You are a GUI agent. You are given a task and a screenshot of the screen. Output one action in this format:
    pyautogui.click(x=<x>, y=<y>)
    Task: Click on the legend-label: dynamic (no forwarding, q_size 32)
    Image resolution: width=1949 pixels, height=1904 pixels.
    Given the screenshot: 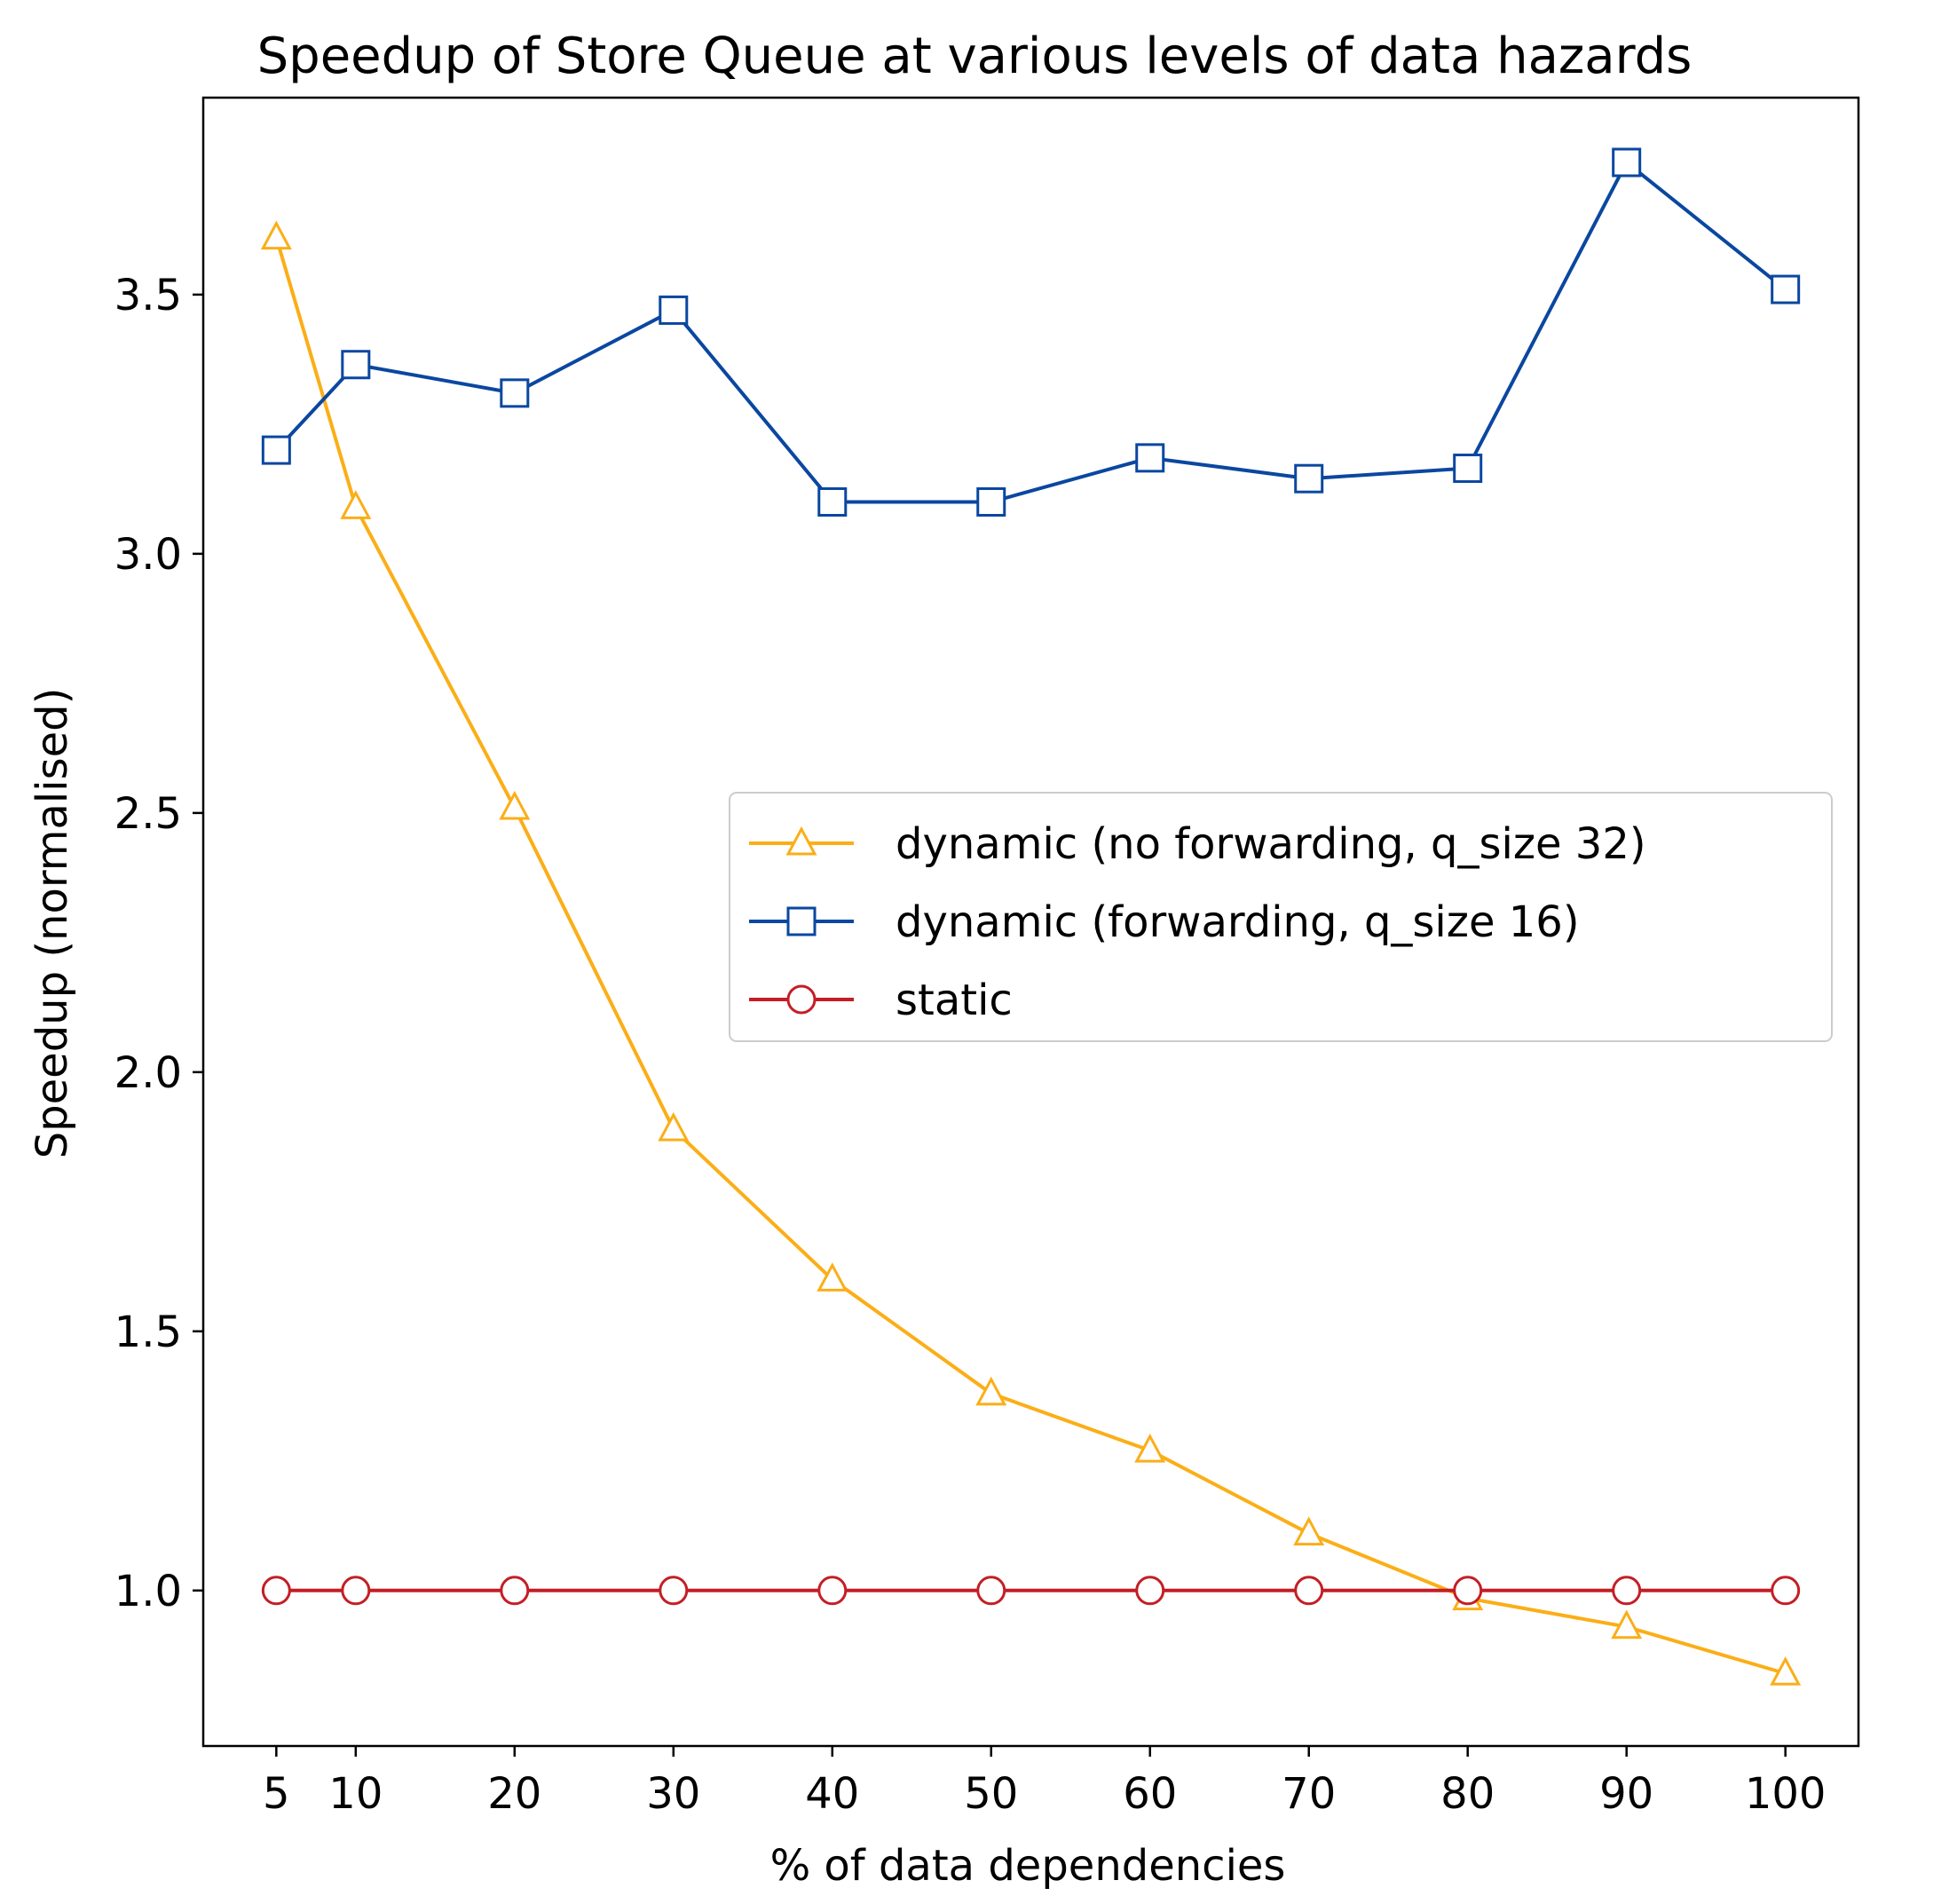 What is the action you would take?
    pyautogui.click(x=1271, y=844)
    